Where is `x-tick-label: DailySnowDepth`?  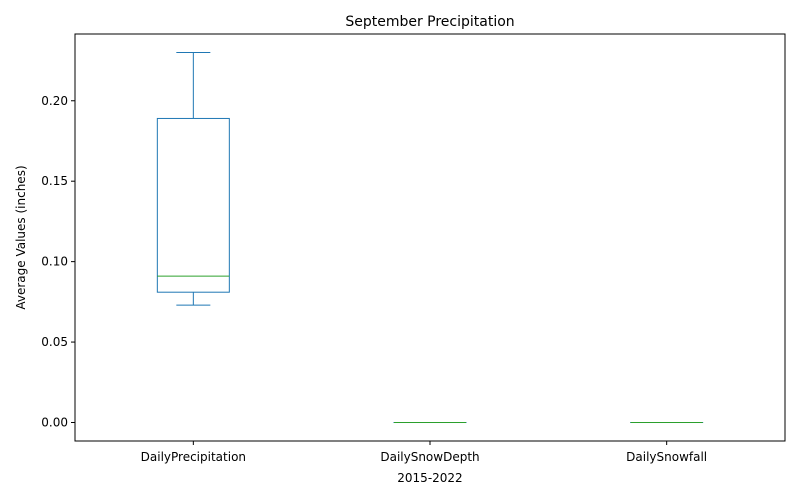 x-tick-label: DailySnowDepth is located at coordinates (429, 457).